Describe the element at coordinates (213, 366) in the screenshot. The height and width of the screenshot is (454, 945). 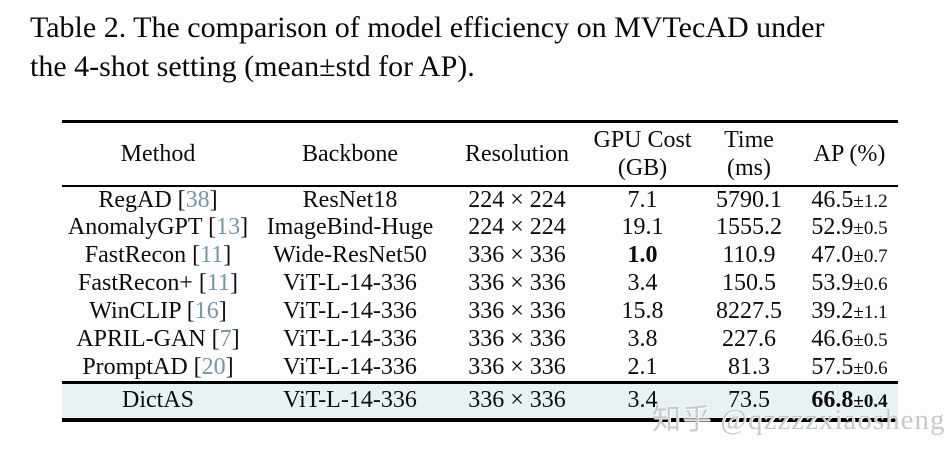
I see `citation-ref: 20` at that location.